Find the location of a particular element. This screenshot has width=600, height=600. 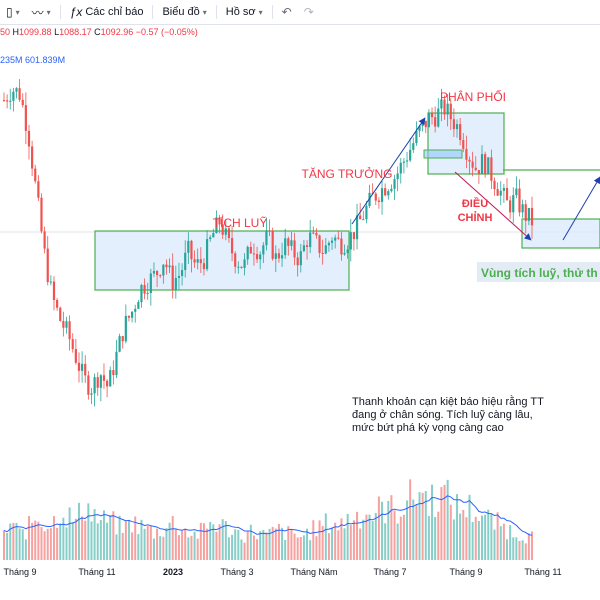

volume-value: 601.839M is located at coordinates (45, 60).